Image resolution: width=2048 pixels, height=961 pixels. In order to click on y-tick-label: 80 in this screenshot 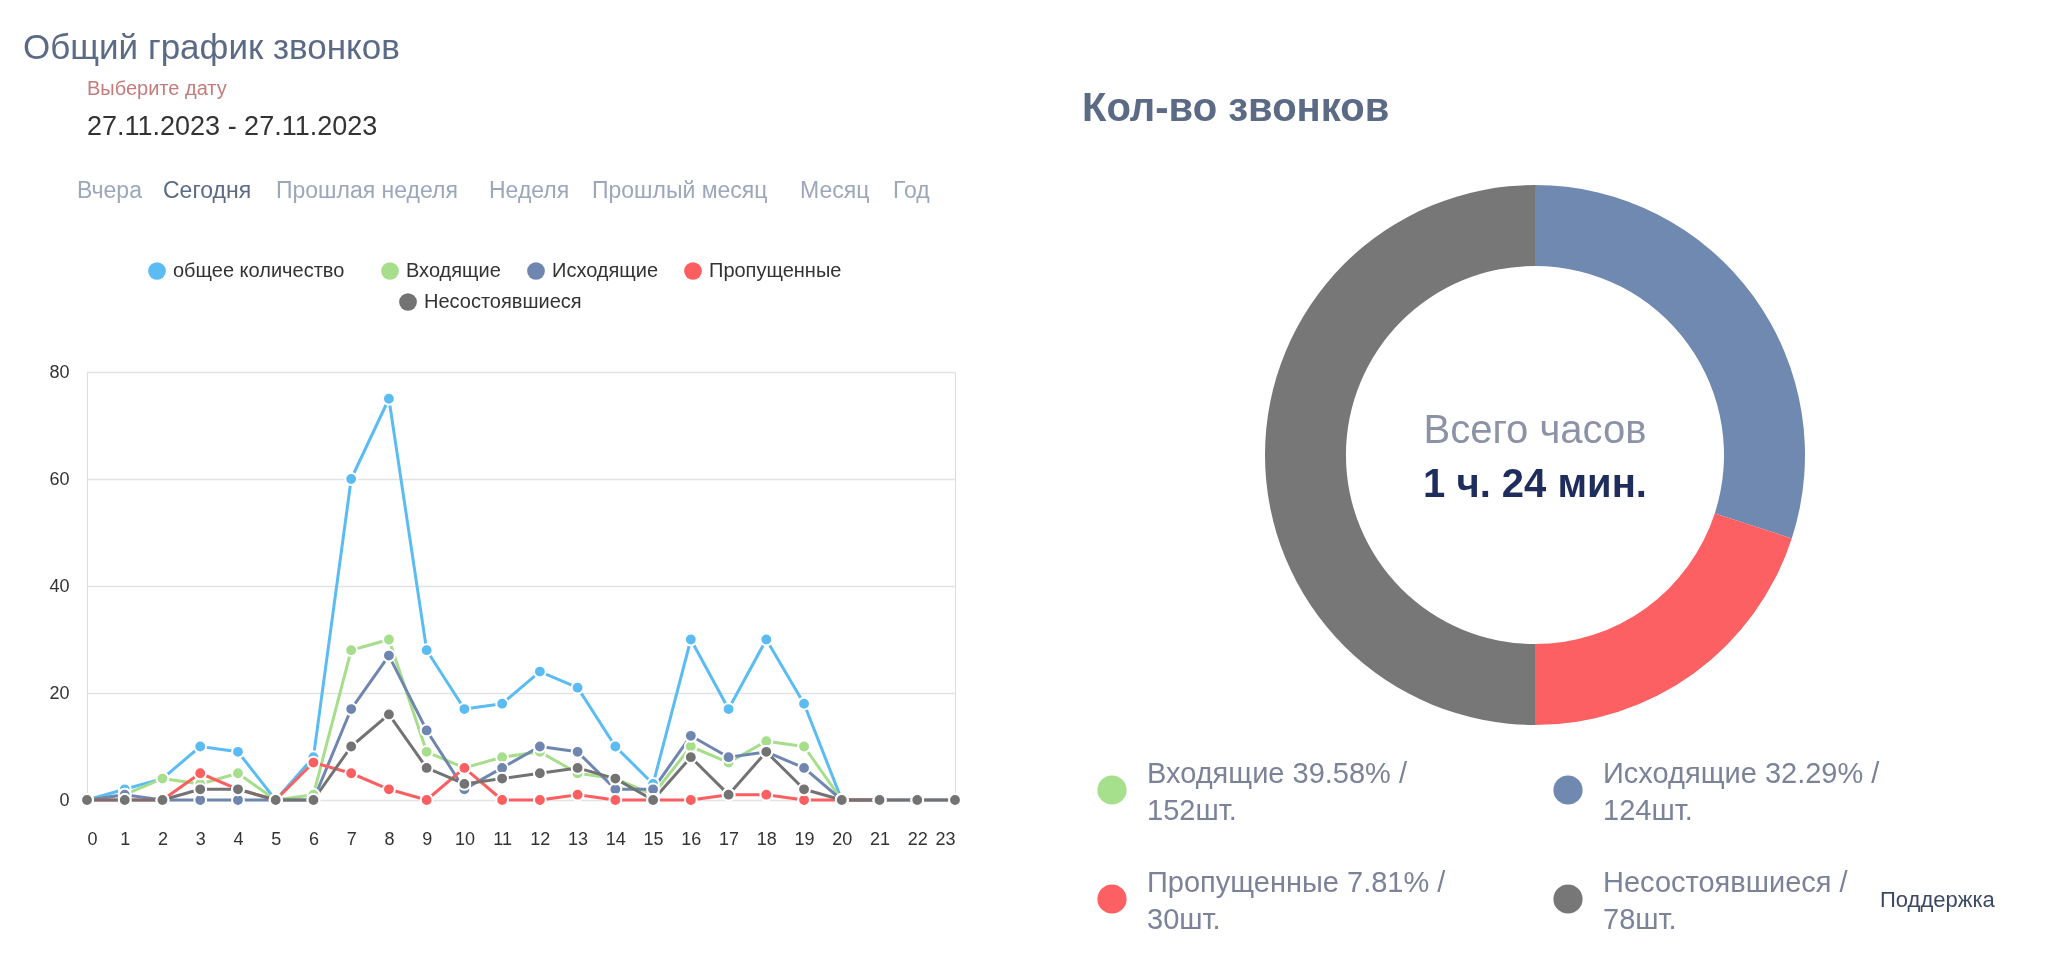, I will do `click(59, 371)`.